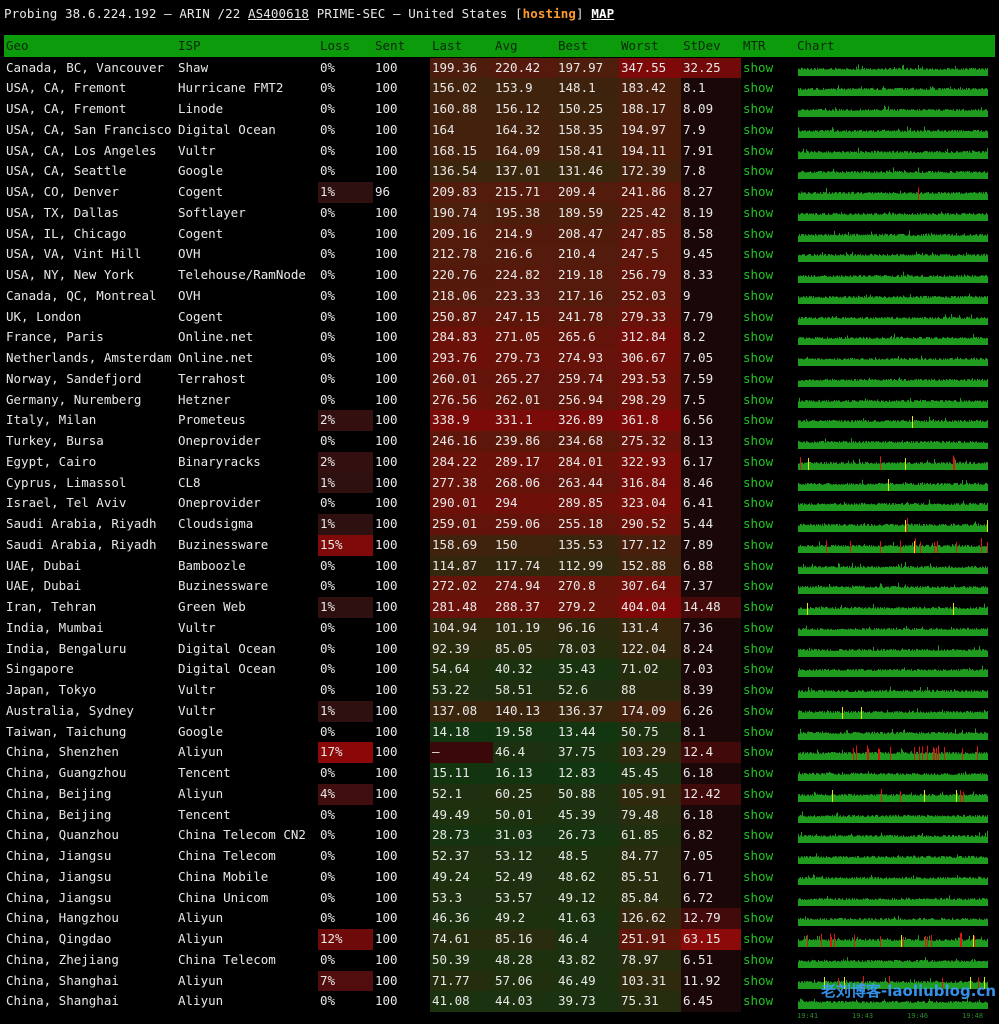 The image size is (999, 1024). I want to click on map-link: MAP, so click(603, 13).